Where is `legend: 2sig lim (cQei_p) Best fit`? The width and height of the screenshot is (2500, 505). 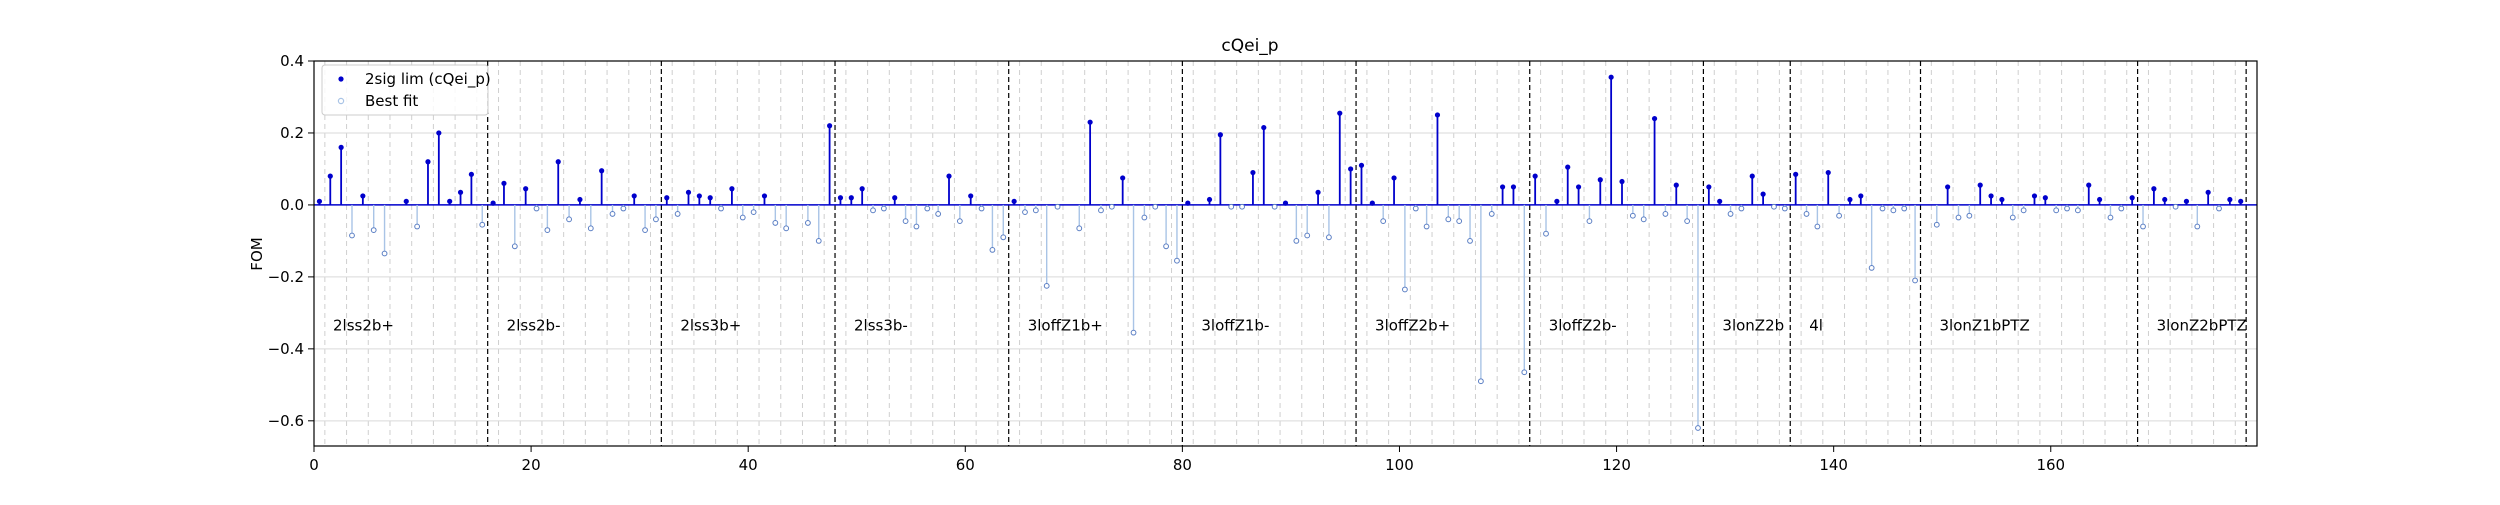
legend: 2sig lim (cQei_p) Best fit is located at coordinates (406, 90).